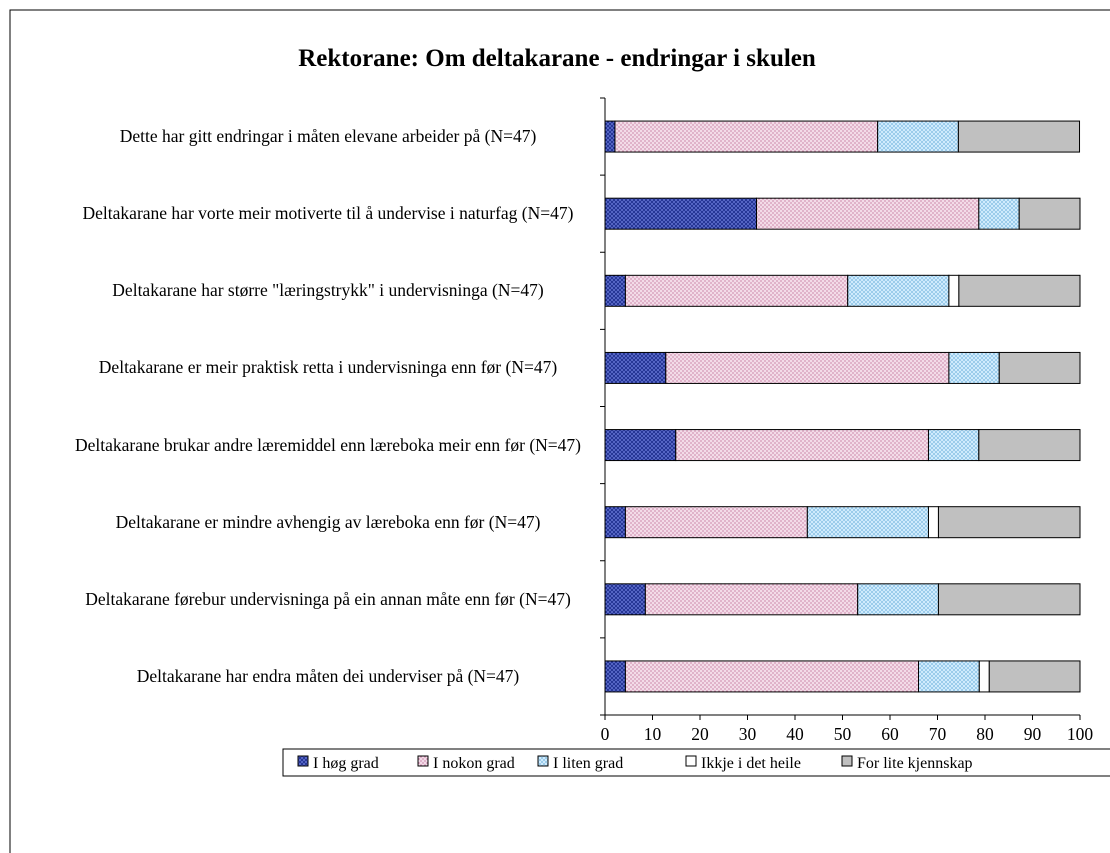 The width and height of the screenshot is (1110, 853). I want to click on x-tick-label: 60, so click(890, 734).